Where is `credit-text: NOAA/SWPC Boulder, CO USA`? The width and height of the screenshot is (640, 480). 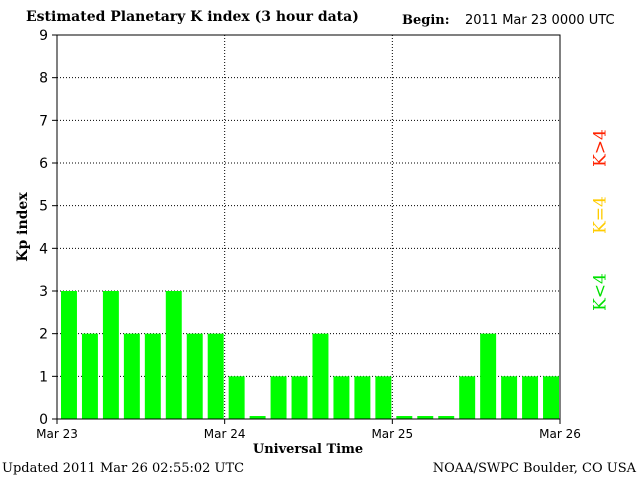
credit-text: NOAA/SWPC Boulder, CO USA is located at coordinates (534, 468).